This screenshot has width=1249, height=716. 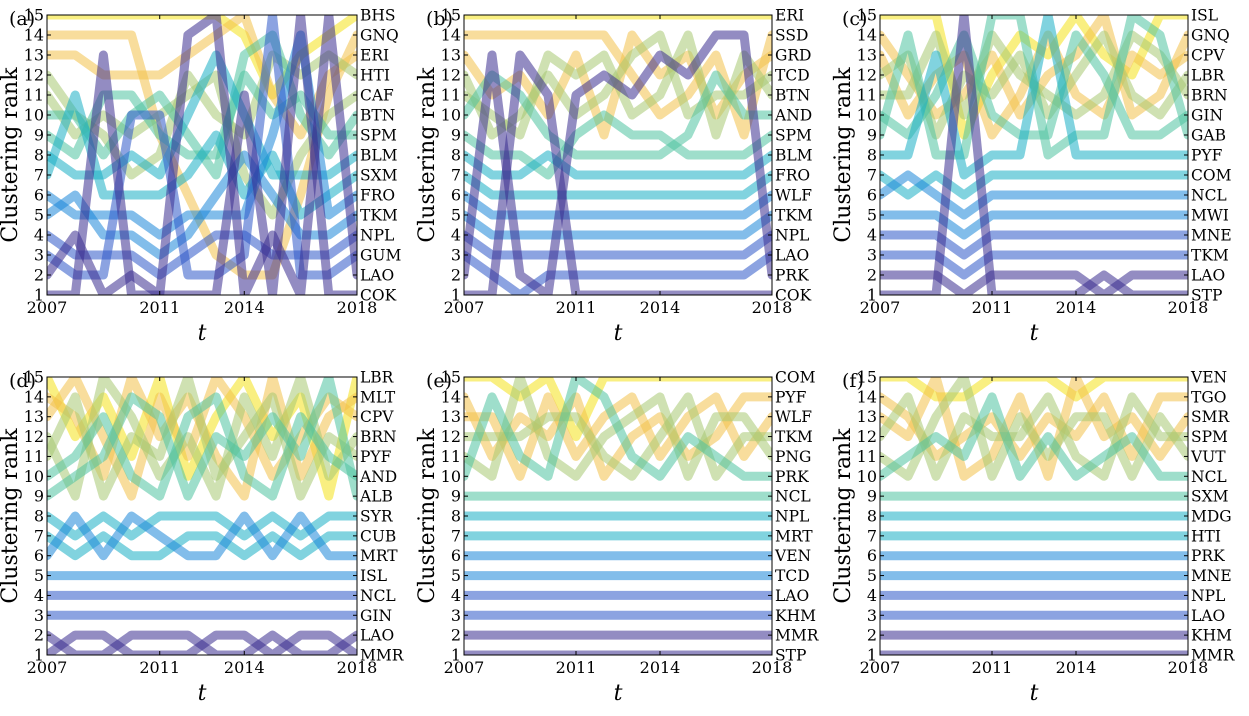 What do you see at coordinates (792, 556) in the screenshot?
I see `country-label: VEN` at bounding box center [792, 556].